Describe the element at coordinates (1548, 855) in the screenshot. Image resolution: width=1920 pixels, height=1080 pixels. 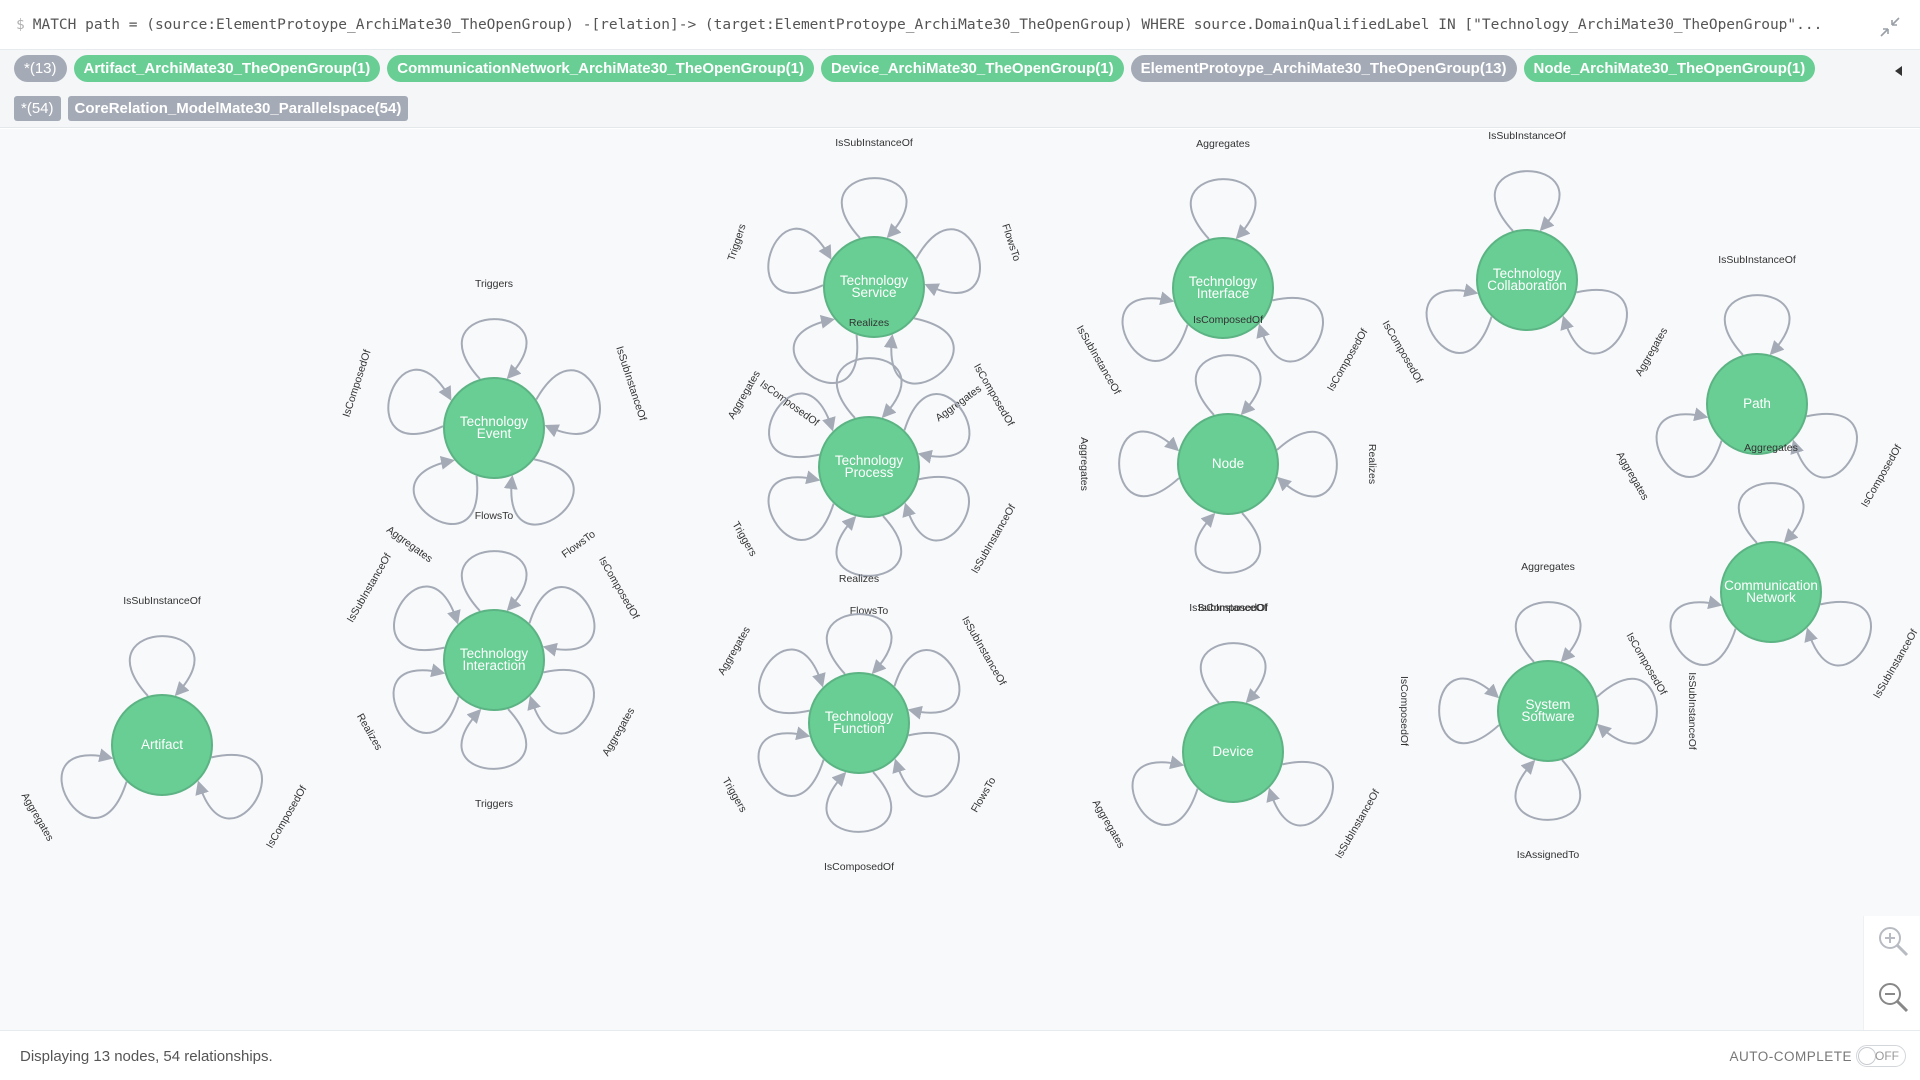
I see `relationship-label: IsAssignedTo` at that location.